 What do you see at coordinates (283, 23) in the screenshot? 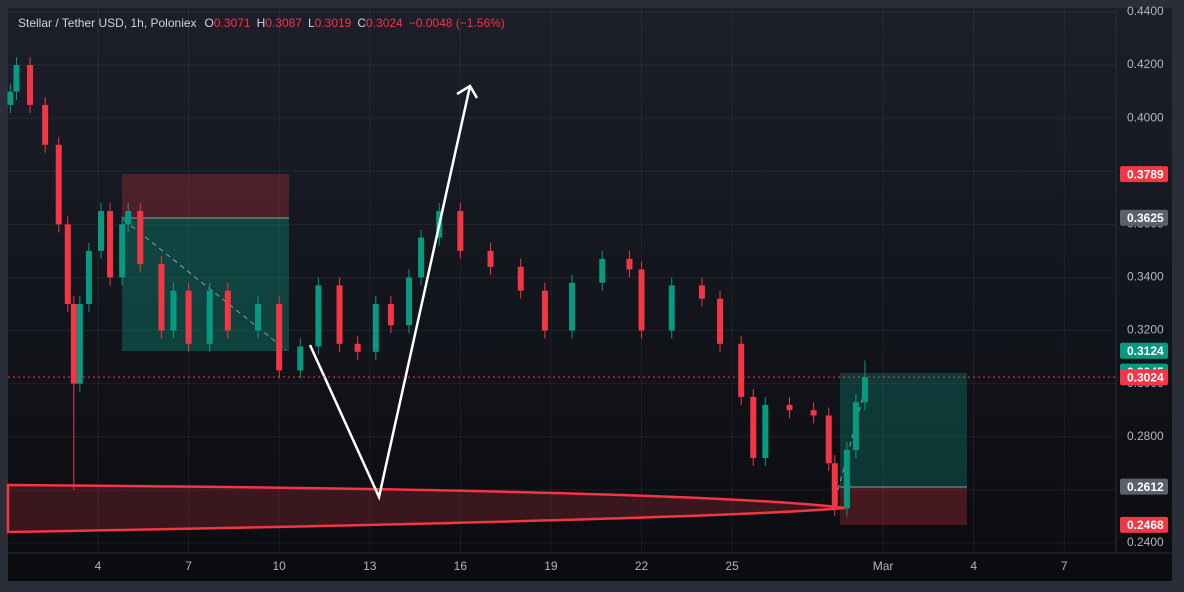
I see `ohlc-value: 0.3087` at bounding box center [283, 23].